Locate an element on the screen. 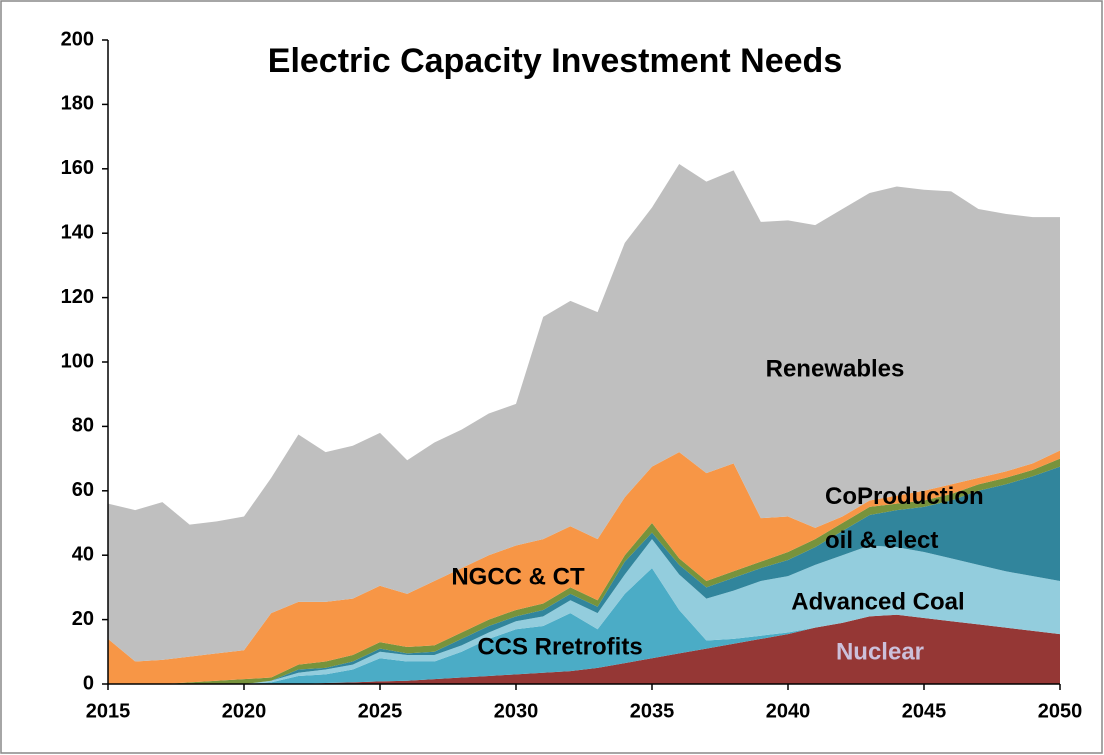 The width and height of the screenshot is (1104, 755). y-tick-label: 0 is located at coordinates (88, 683).